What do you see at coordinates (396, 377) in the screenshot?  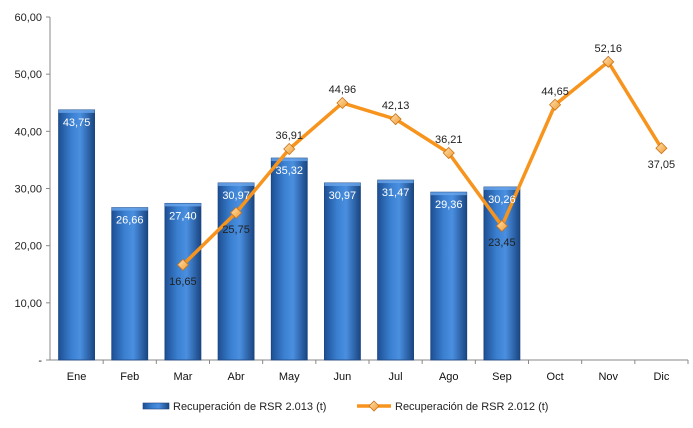 I see `x-tick-label: Jul` at bounding box center [396, 377].